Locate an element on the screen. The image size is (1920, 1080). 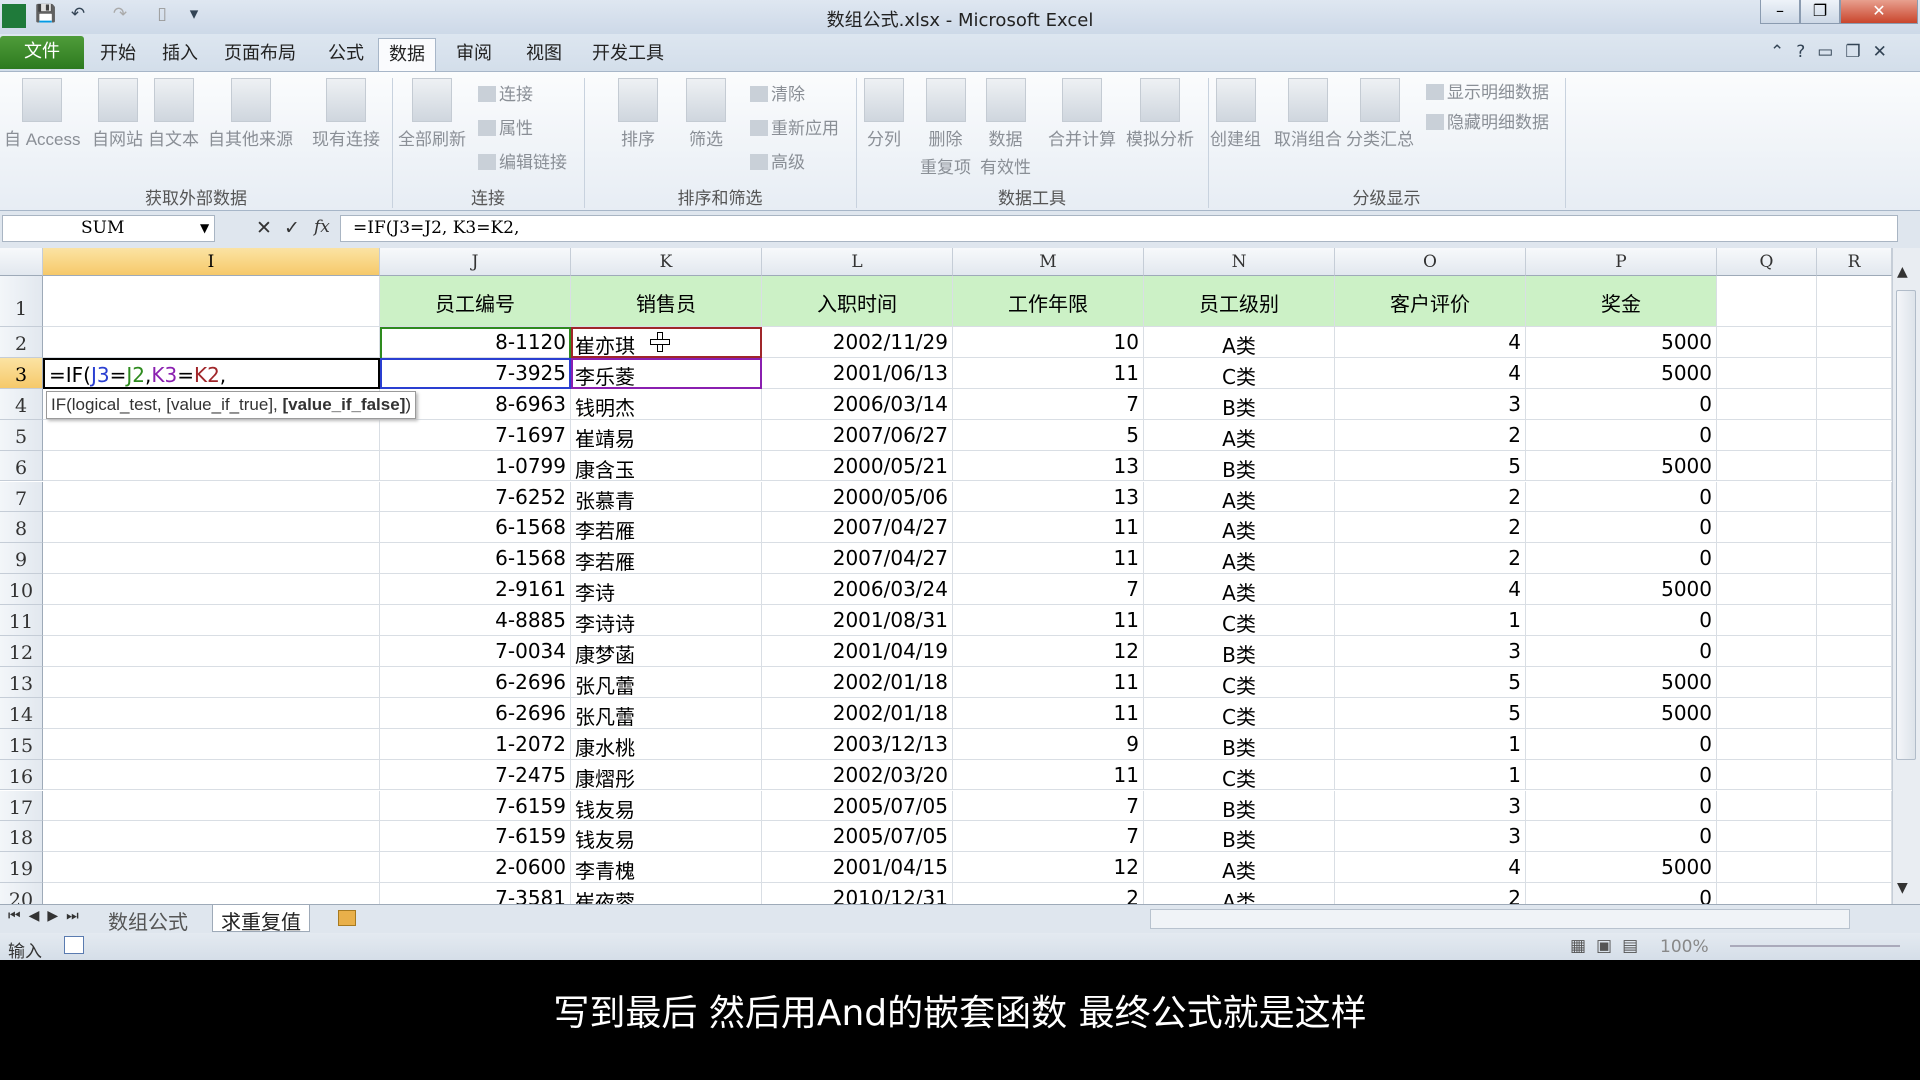
table-cell: 李乐菱 is located at coordinates (666, 373).